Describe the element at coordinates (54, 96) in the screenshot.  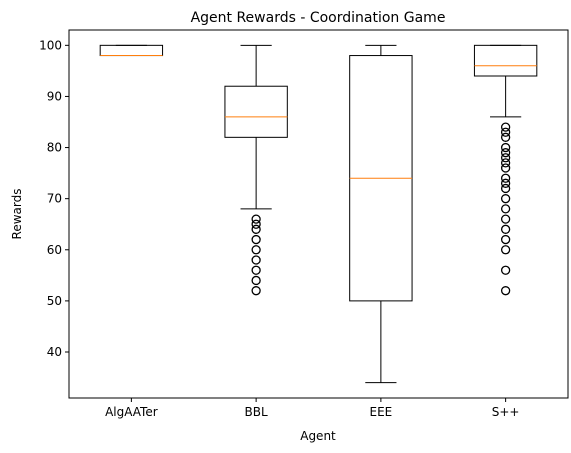
I see `y-tick-label: 90` at that location.